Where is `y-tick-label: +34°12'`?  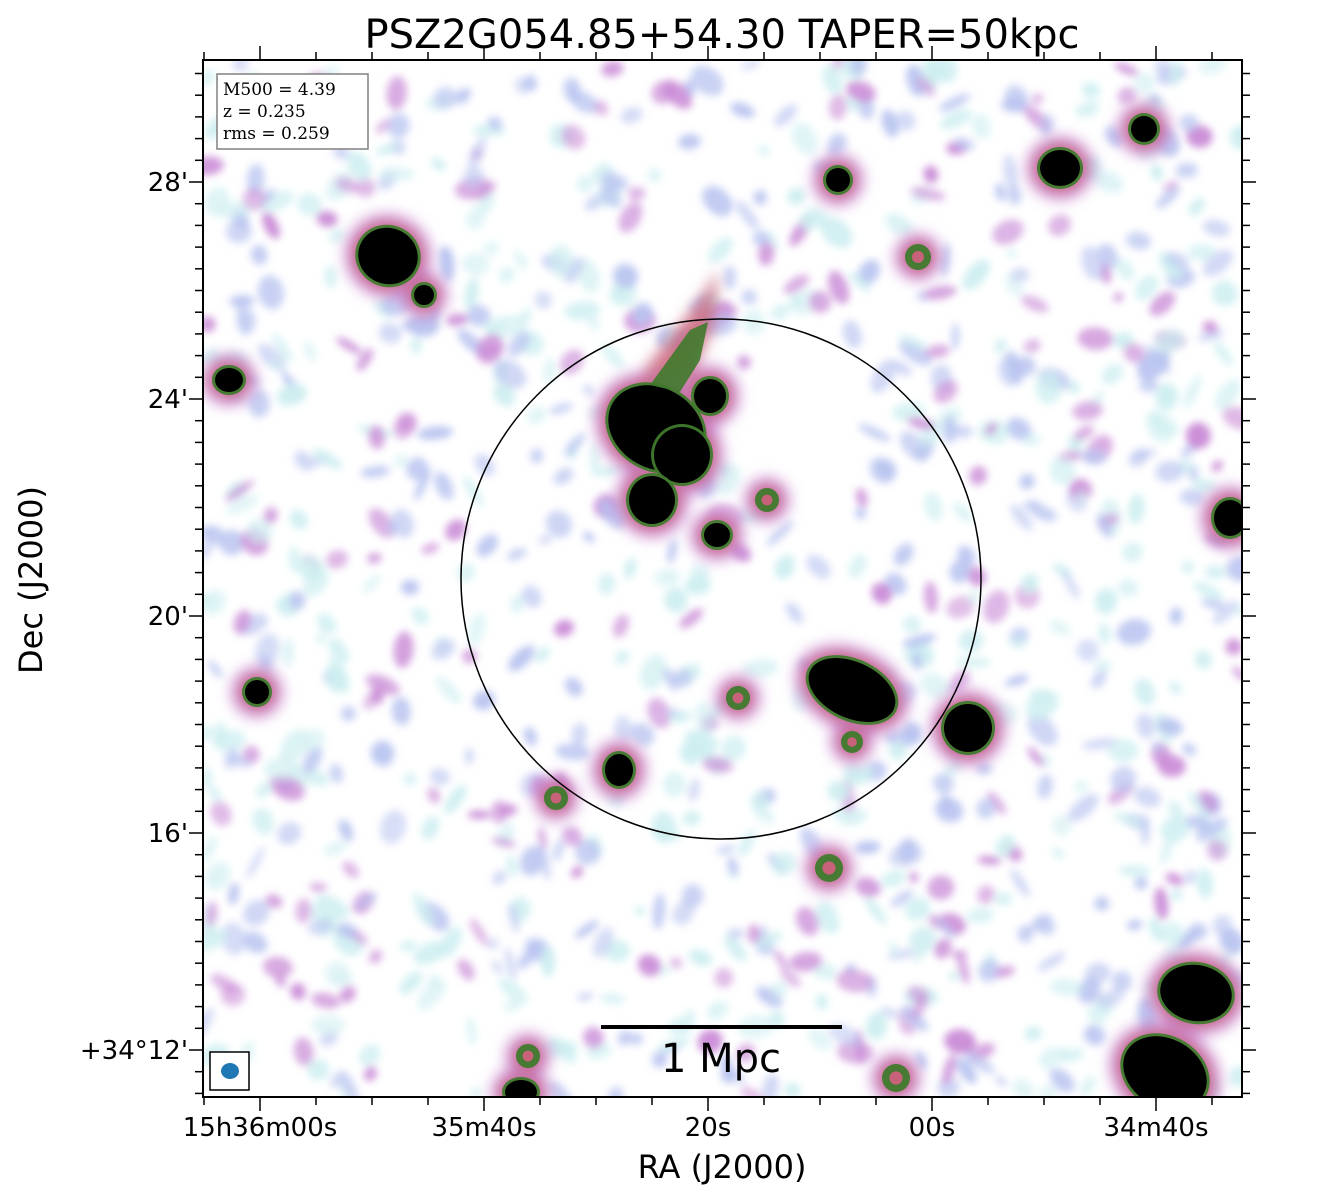
y-tick-label: +34°12' is located at coordinates (134, 1051).